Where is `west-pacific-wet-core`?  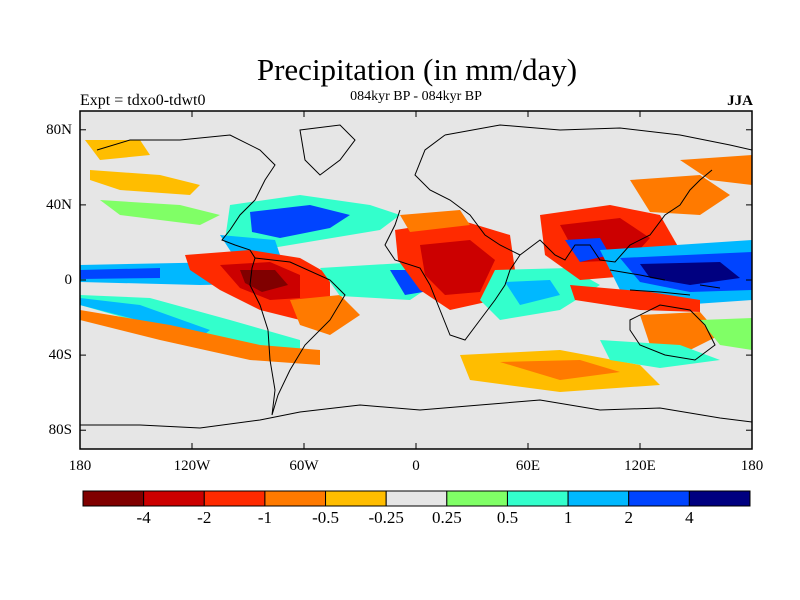 west-pacific-wet-core is located at coordinates (690, 273).